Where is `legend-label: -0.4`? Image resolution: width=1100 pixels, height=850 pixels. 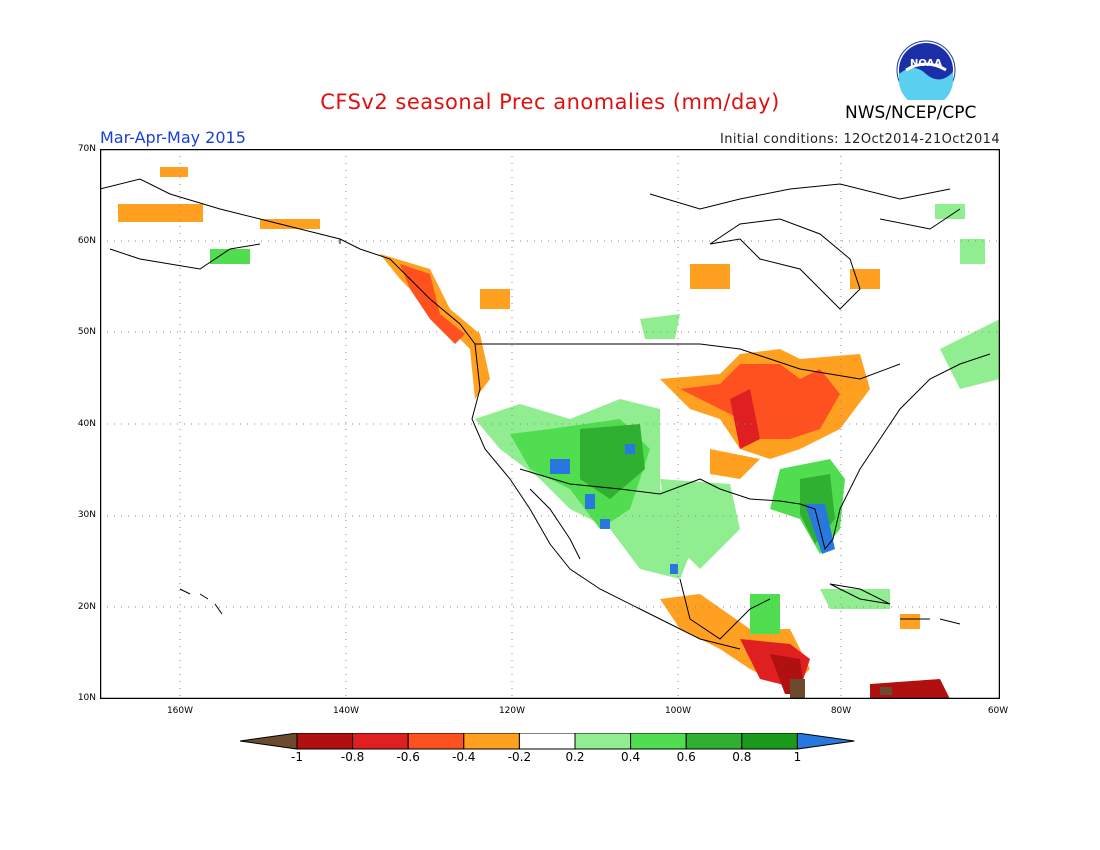
legend-label: -0.4 is located at coordinates (464, 757).